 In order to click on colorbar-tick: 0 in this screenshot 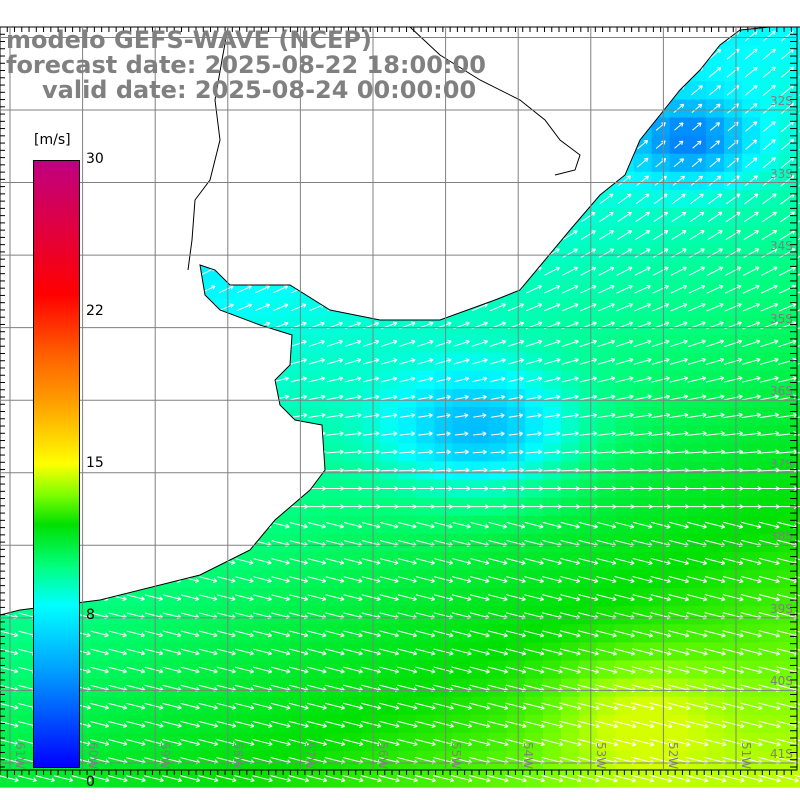, I will do `click(90, 782)`.